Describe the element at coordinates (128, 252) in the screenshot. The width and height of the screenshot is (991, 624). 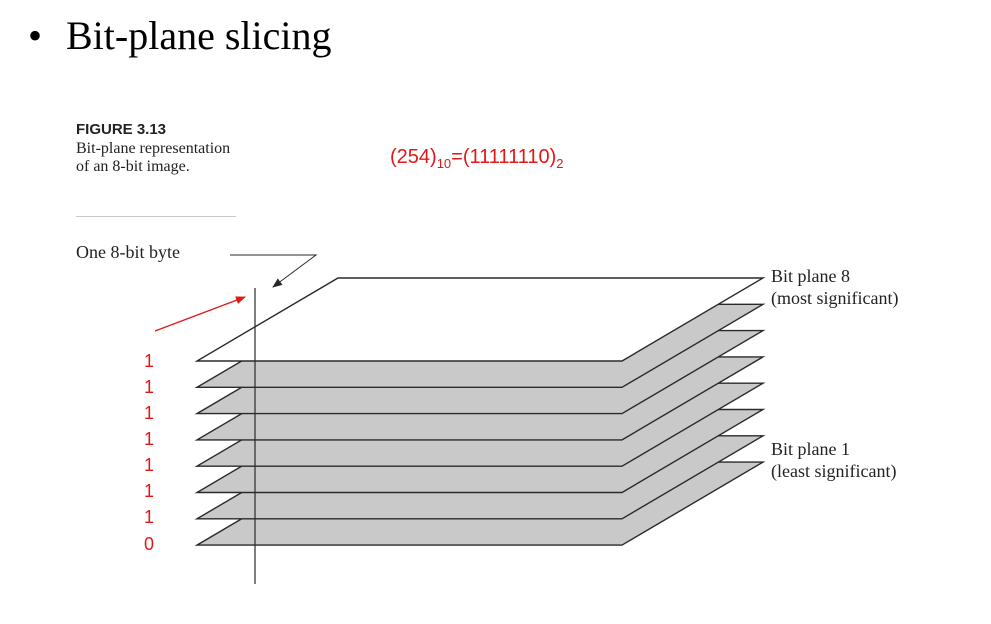
I see `byte-label: One 8-bit byte` at that location.